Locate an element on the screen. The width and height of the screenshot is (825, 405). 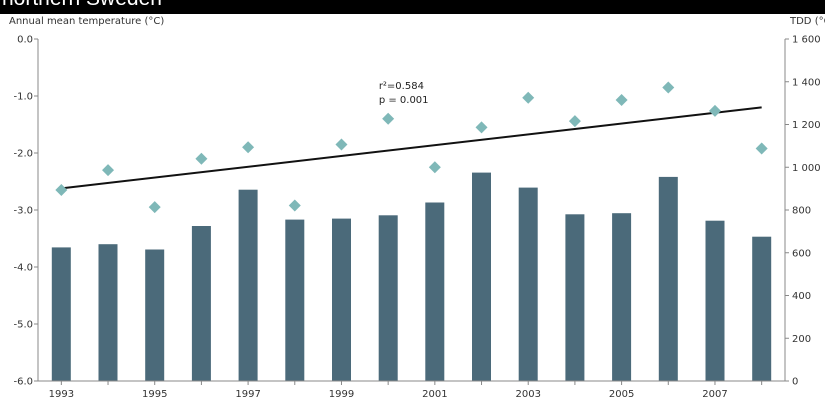
y-left-tick-label: -6.0 is located at coordinates (23, 382).